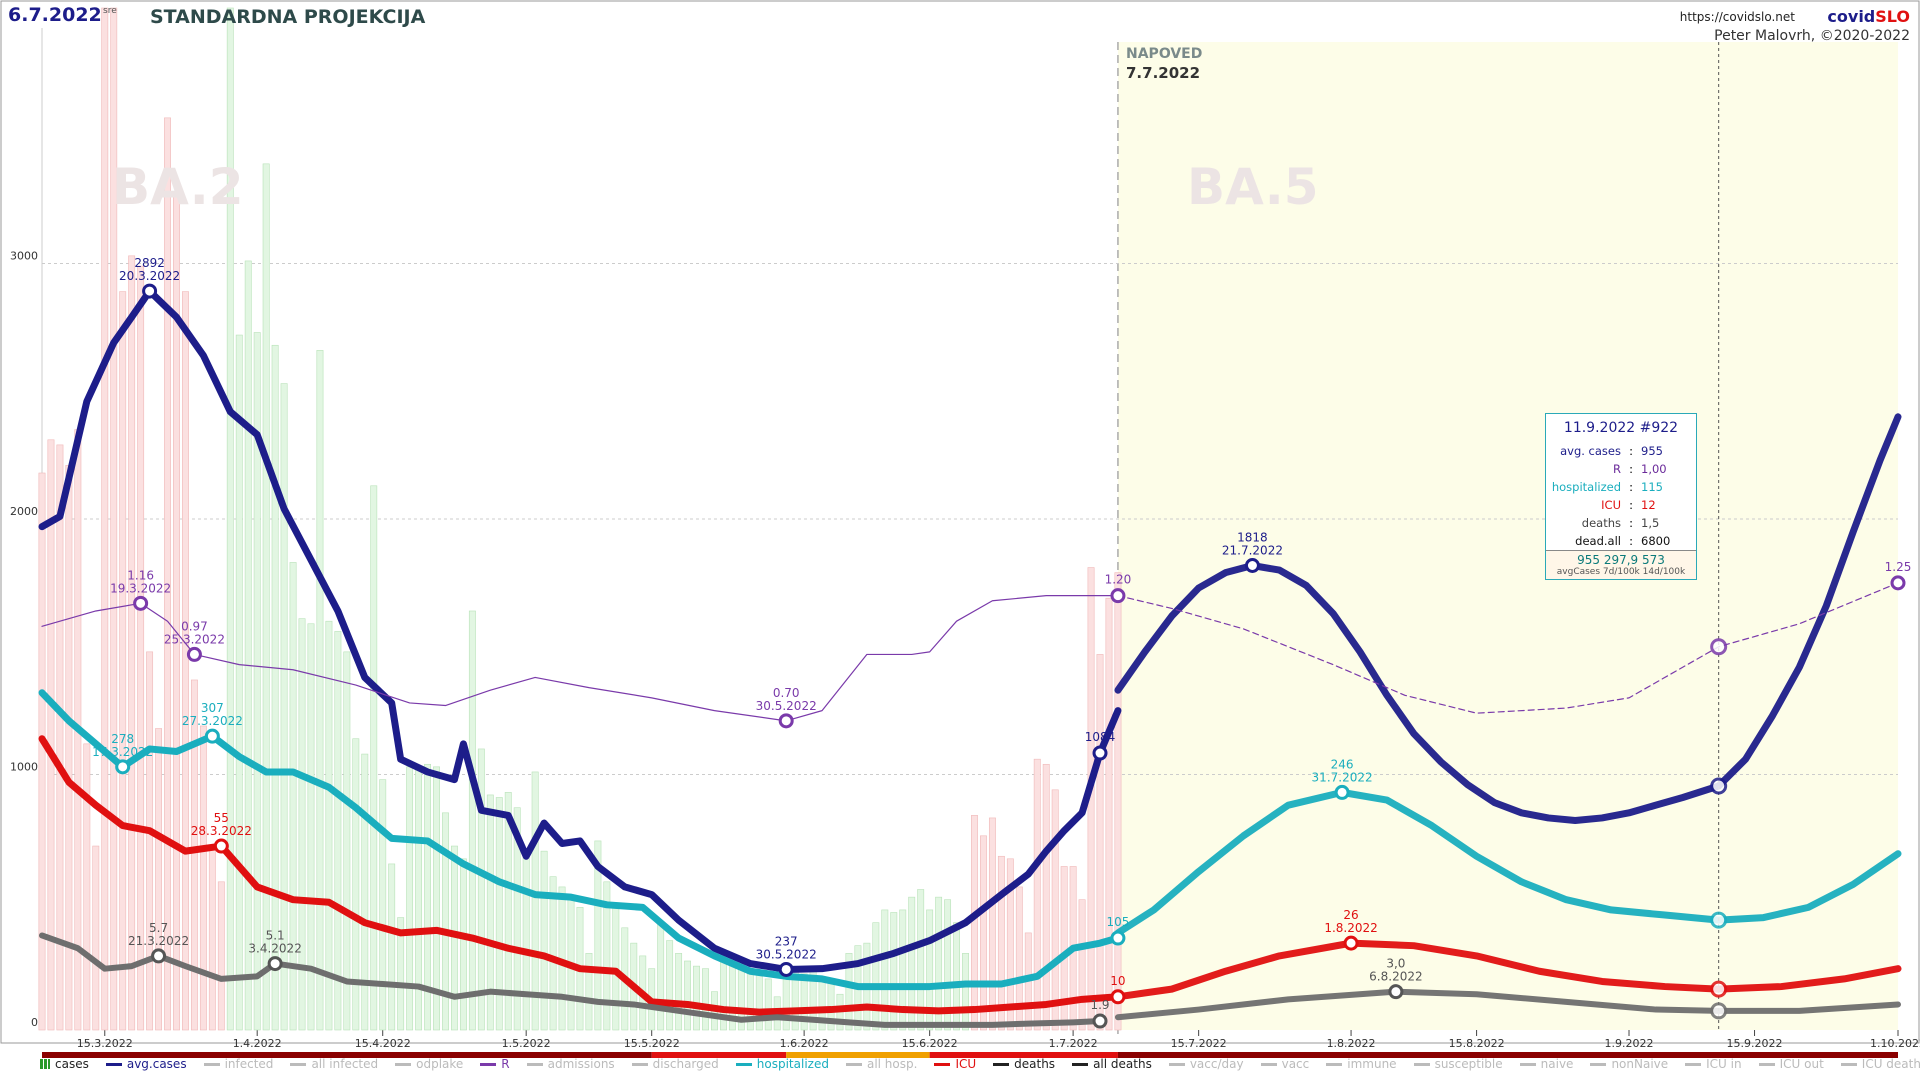  What do you see at coordinates (238, 1064) in the screenshot?
I see `legend-item-infected: infected` at bounding box center [238, 1064].